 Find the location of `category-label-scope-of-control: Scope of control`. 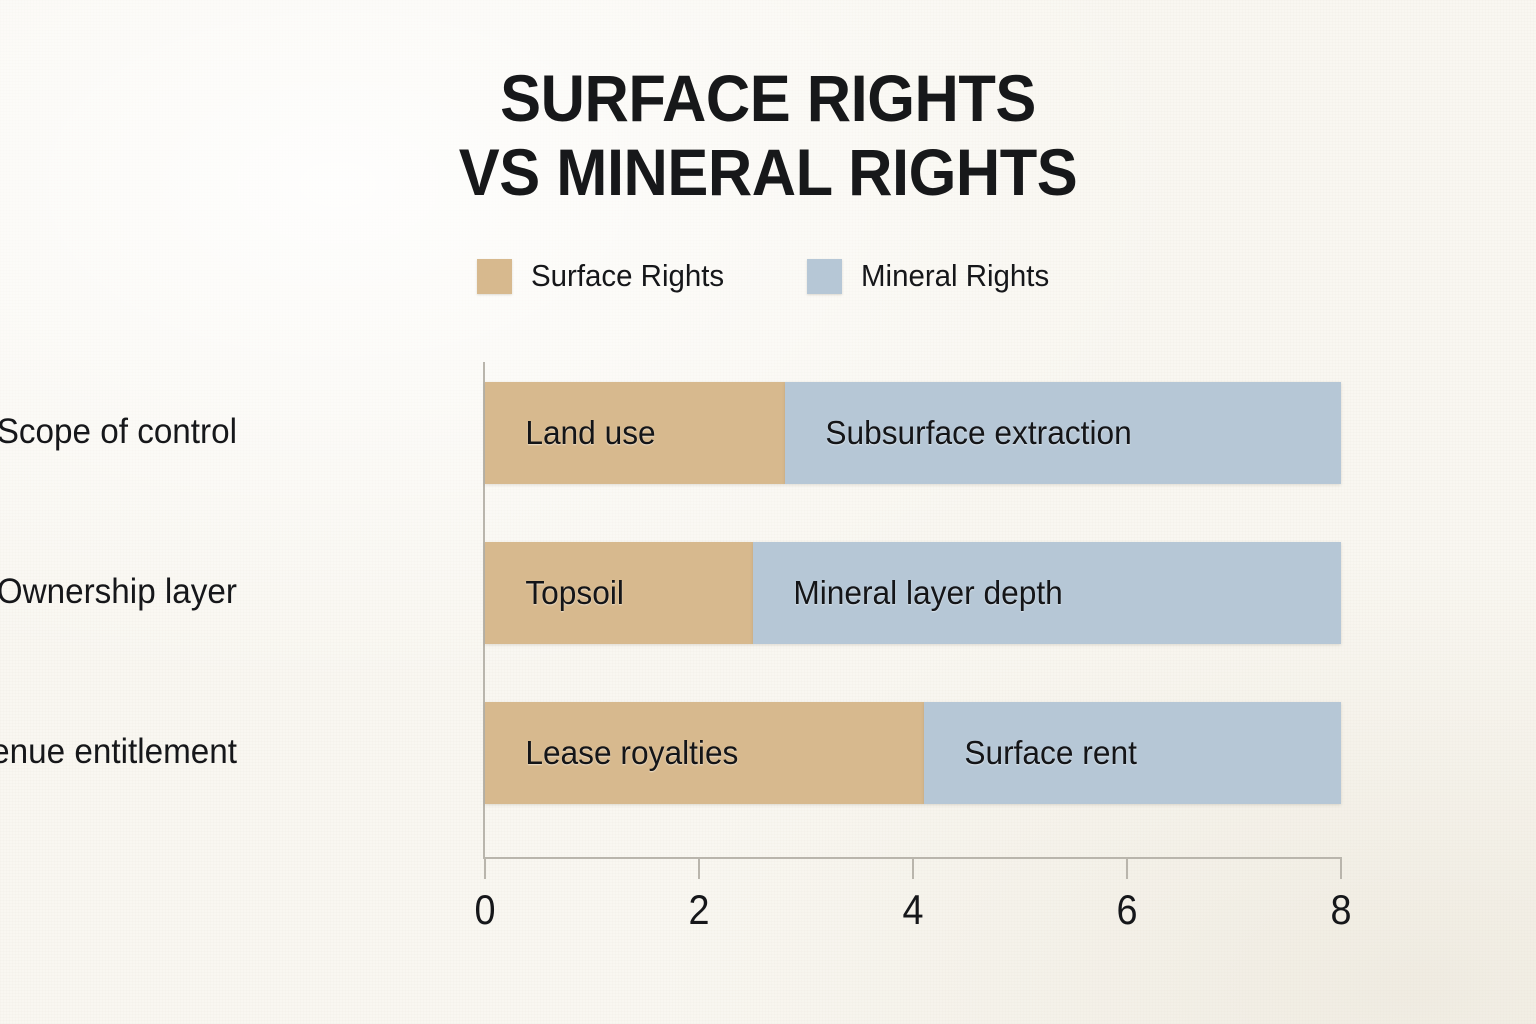

category-label-scope-of-control: Scope of control is located at coordinates (118, 431).